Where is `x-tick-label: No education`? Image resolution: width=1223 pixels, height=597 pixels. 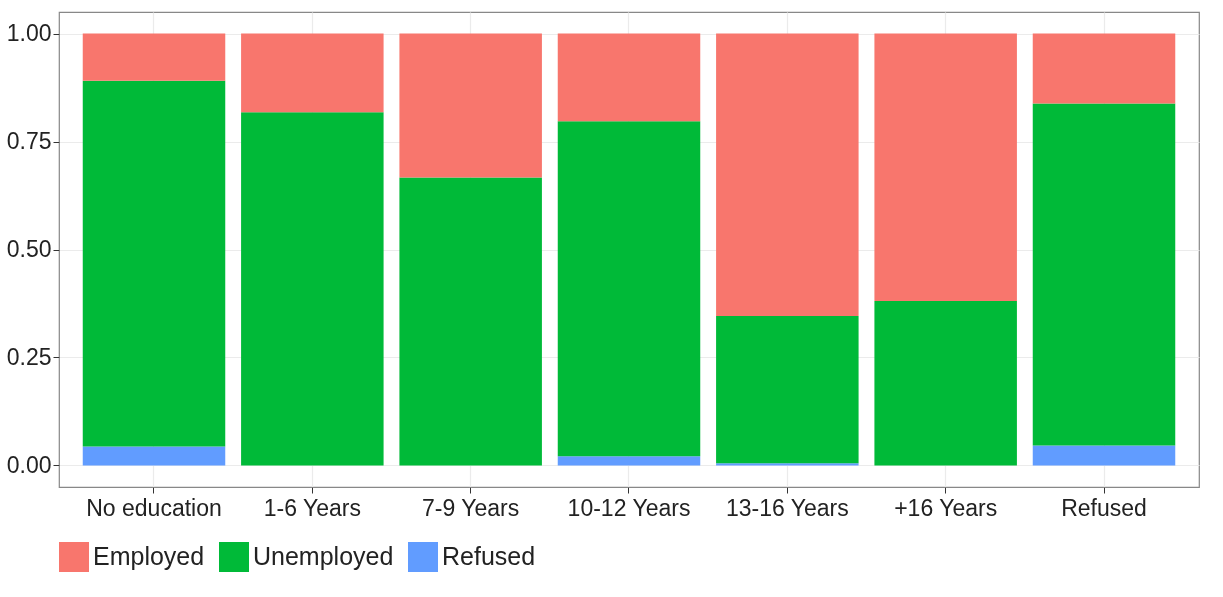 x-tick-label: No education is located at coordinates (154, 507).